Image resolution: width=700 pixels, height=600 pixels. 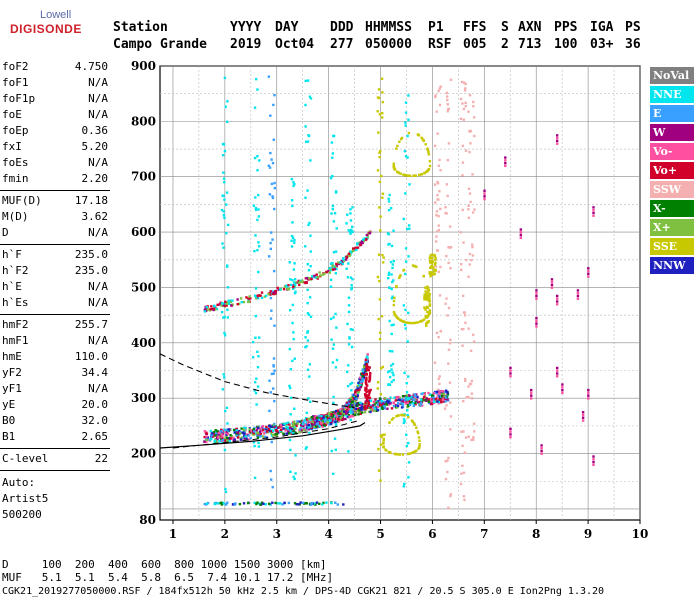 What do you see at coordinates (9, 404) in the screenshot?
I see `param-name: yE` at bounding box center [9, 404].